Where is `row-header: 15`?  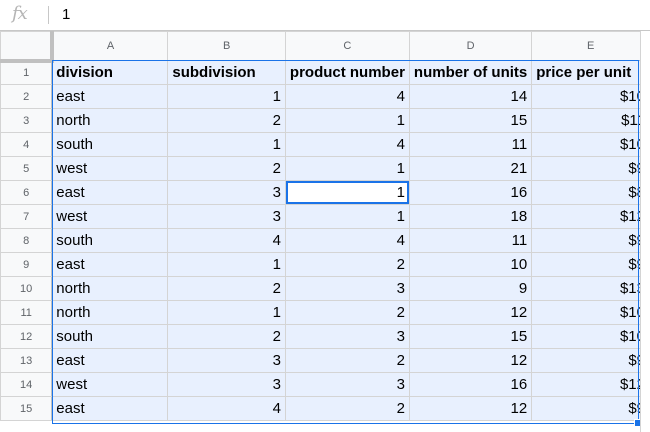 row-header: 15 is located at coordinates (26, 408).